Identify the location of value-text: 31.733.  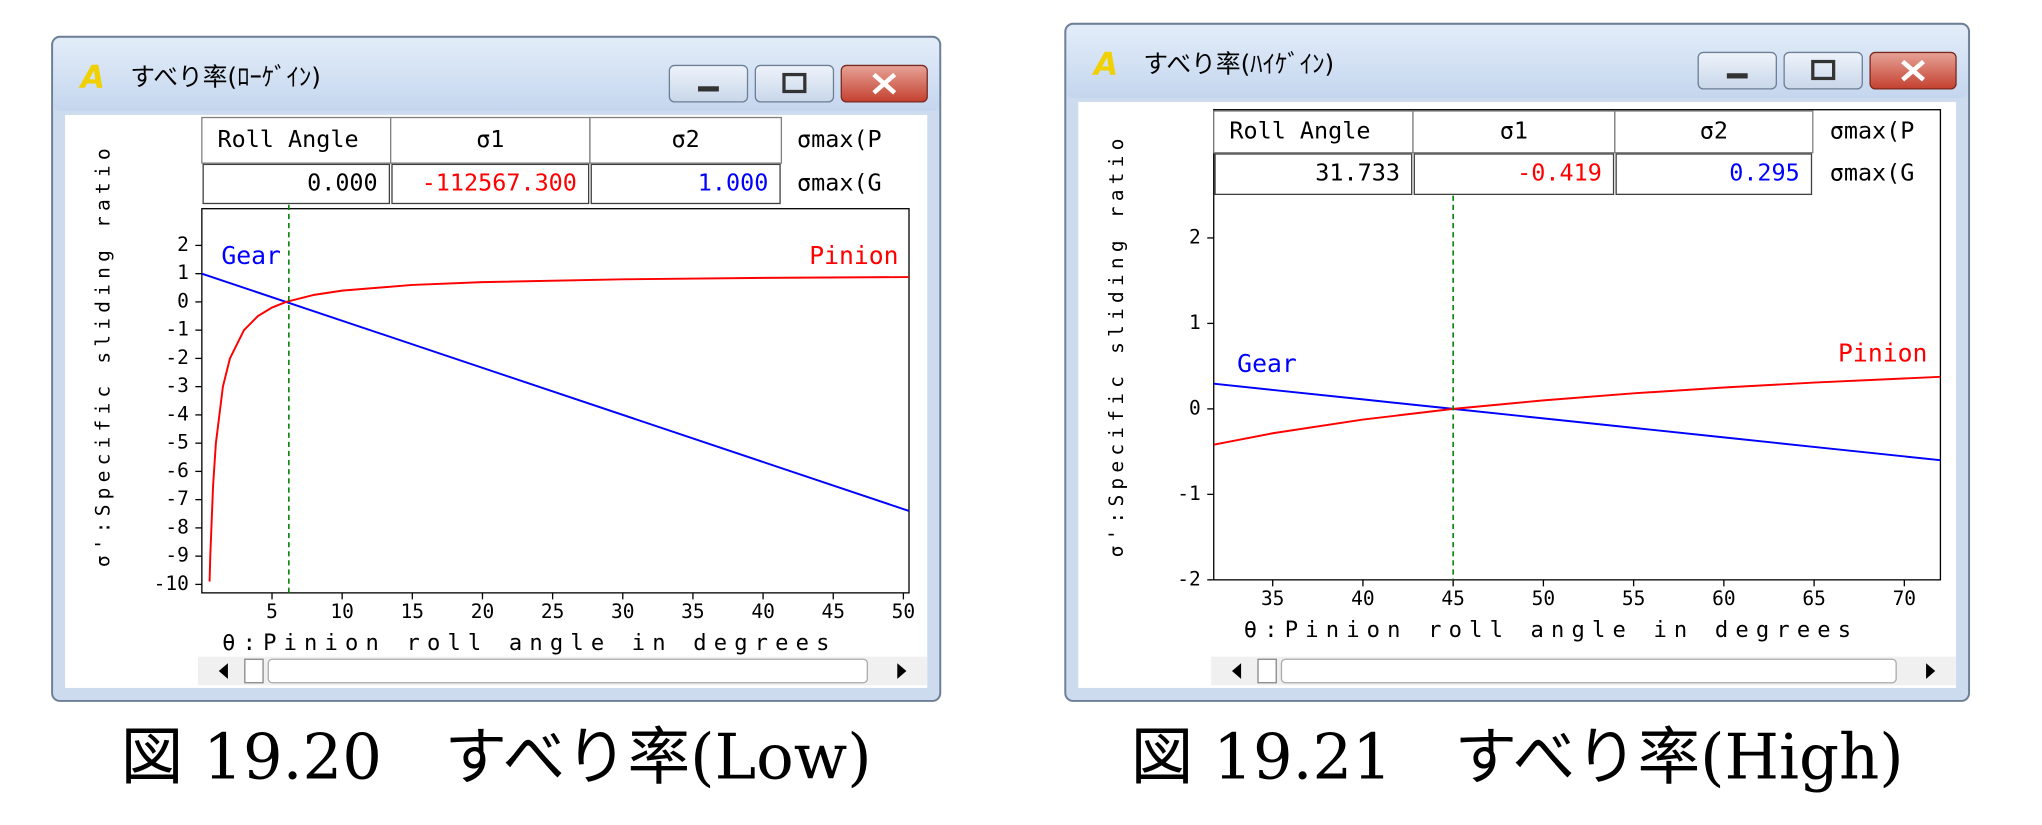
(1357, 173).